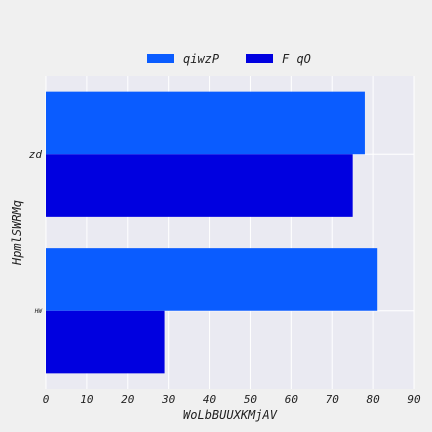 Image resolution: width=432 pixels, height=432 pixels. Describe the element at coordinates (205, 123) in the screenshot. I see `bar-qiwzP-zd` at that location.